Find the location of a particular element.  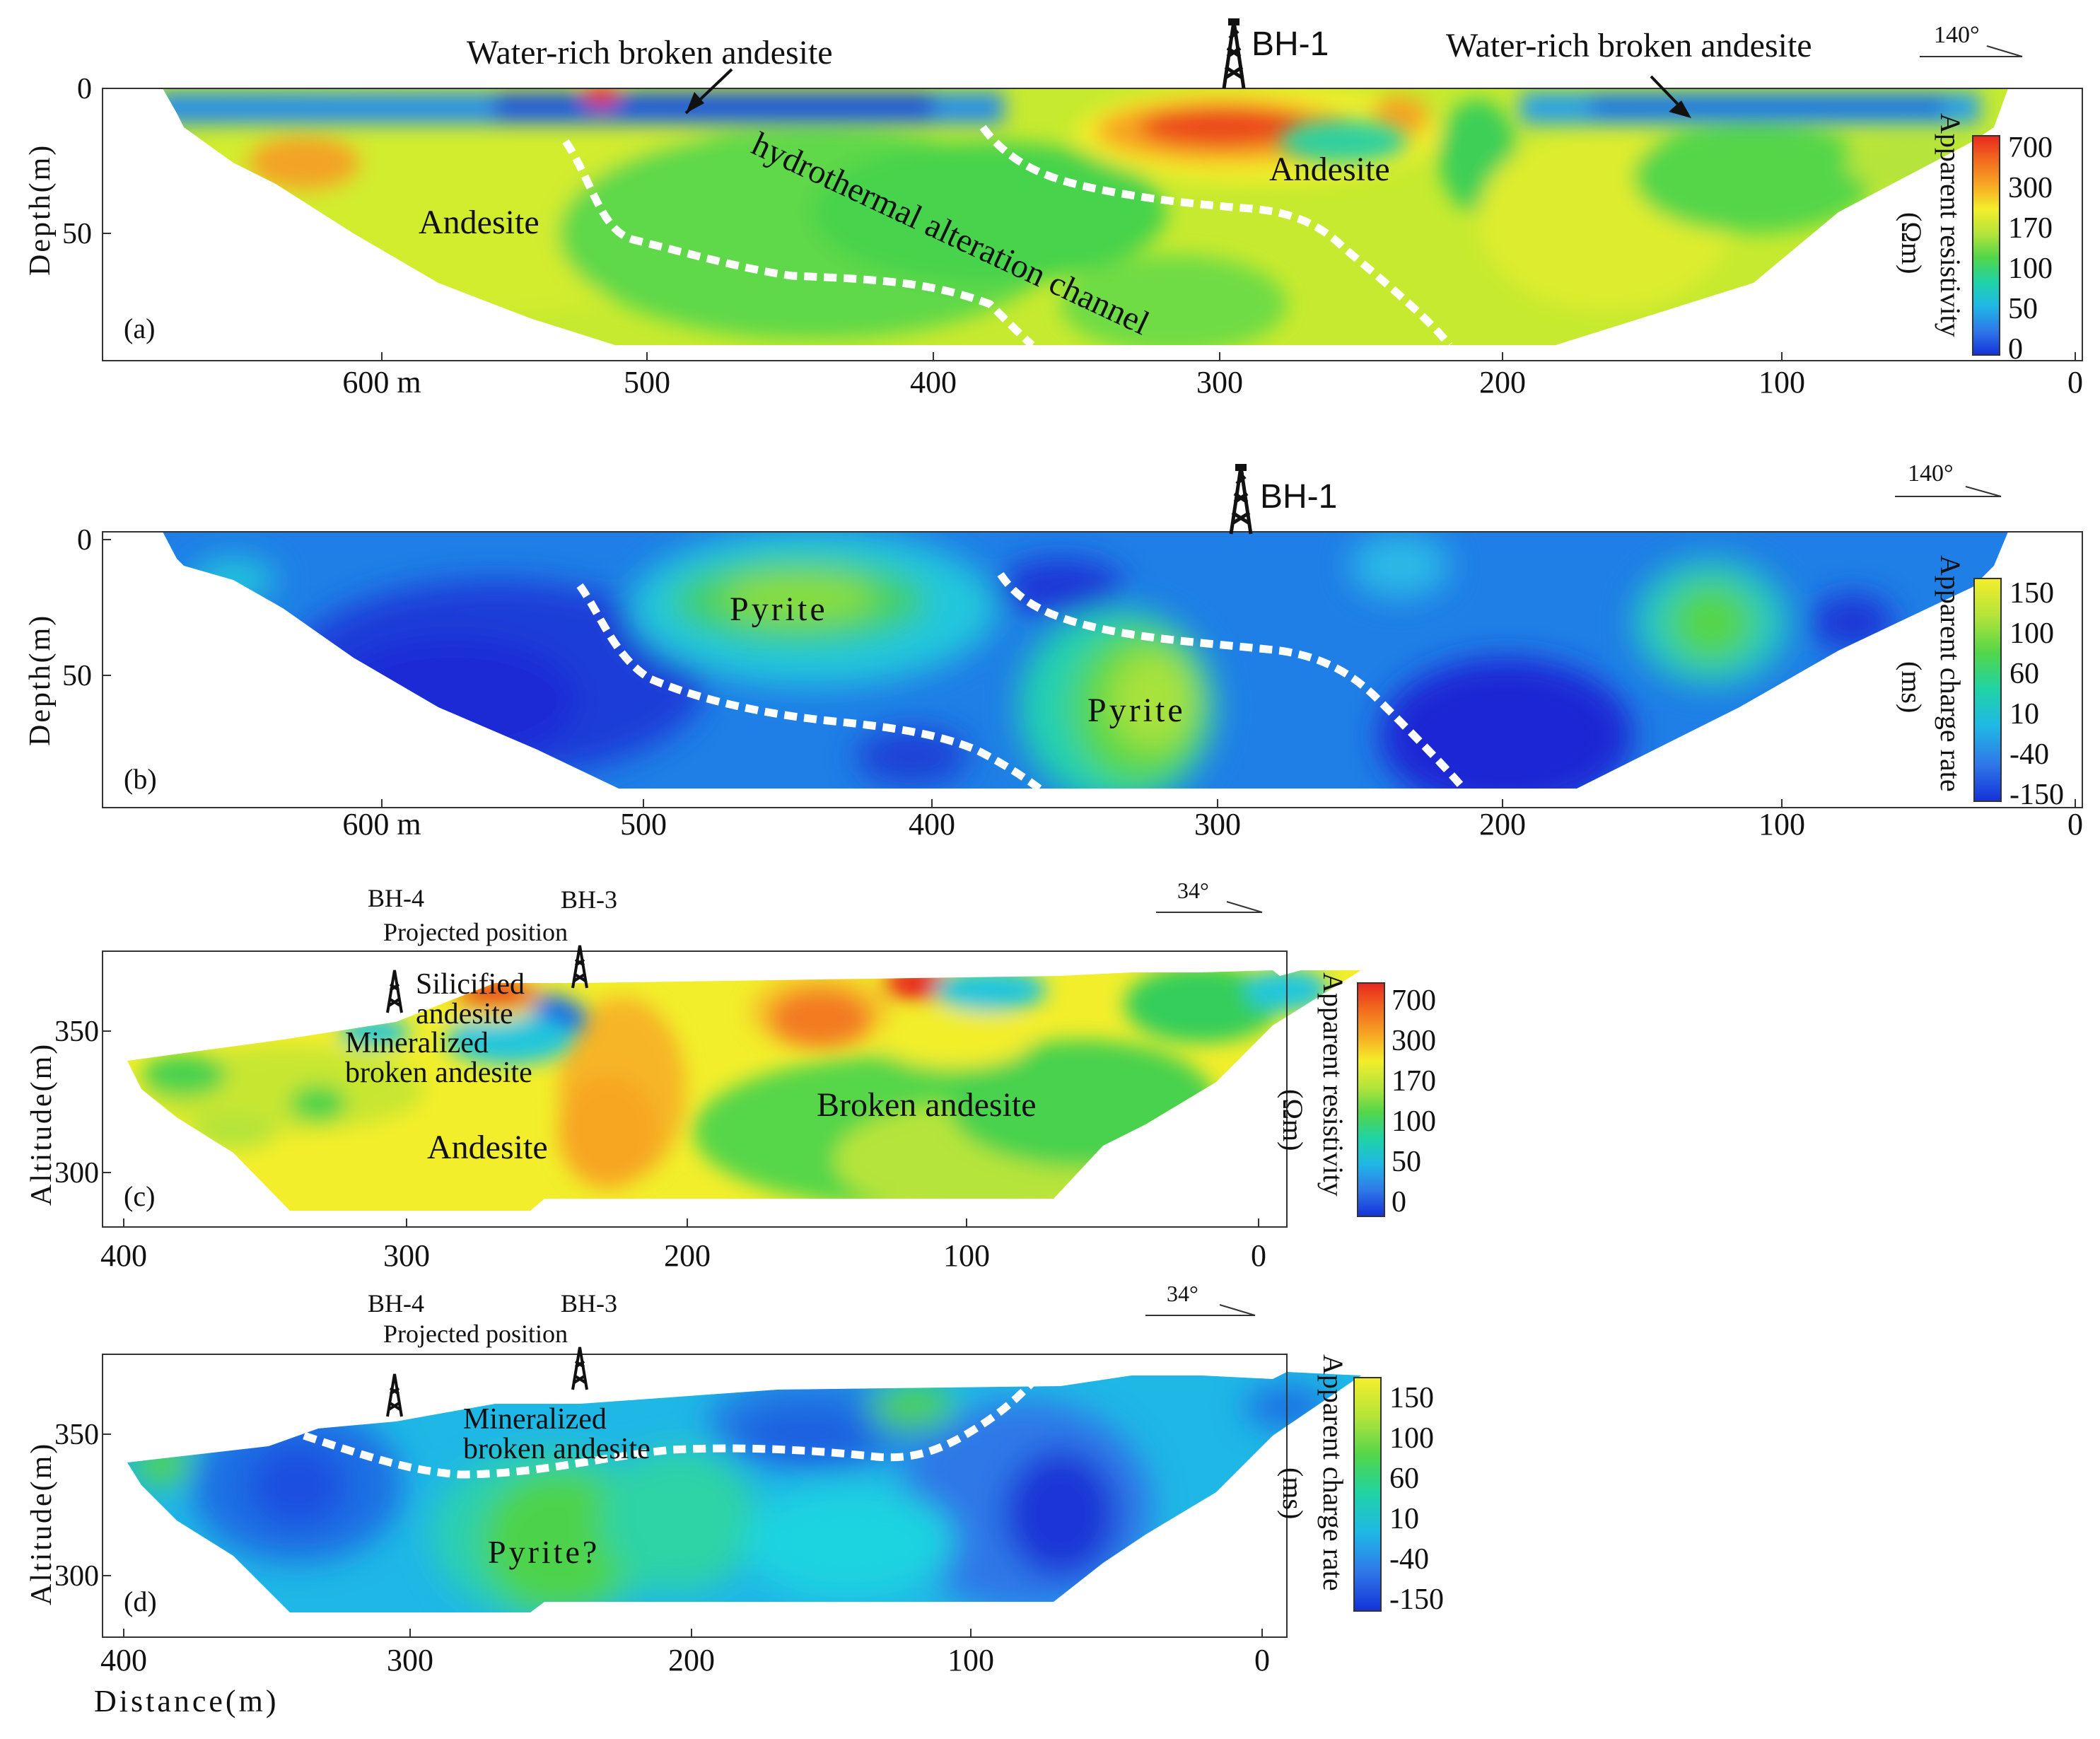

colorbar-tick-label-b: 100 is located at coordinates (2031, 633).